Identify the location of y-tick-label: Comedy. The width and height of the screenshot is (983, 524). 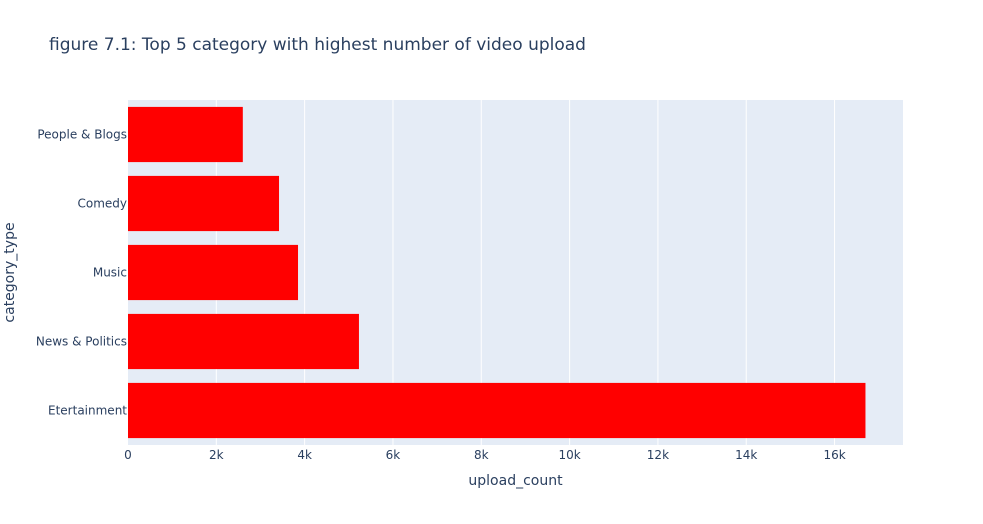
(102, 204).